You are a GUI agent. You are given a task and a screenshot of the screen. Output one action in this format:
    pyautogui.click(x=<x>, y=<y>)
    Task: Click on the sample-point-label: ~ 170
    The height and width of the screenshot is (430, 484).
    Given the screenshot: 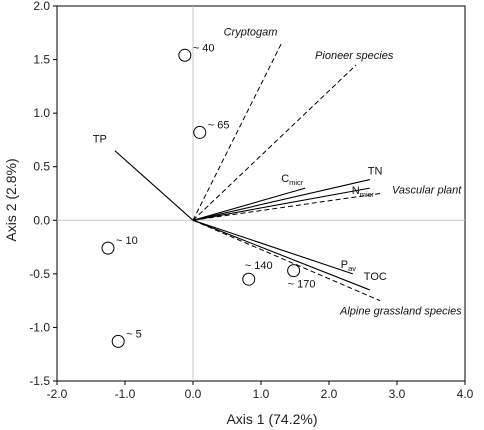 What is the action you would take?
    pyautogui.click(x=302, y=285)
    